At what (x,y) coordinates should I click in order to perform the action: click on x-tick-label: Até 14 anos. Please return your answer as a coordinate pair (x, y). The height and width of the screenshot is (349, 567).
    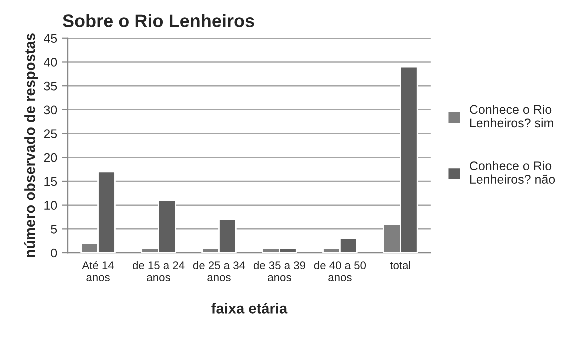
    Looking at the image, I should click on (98, 271).